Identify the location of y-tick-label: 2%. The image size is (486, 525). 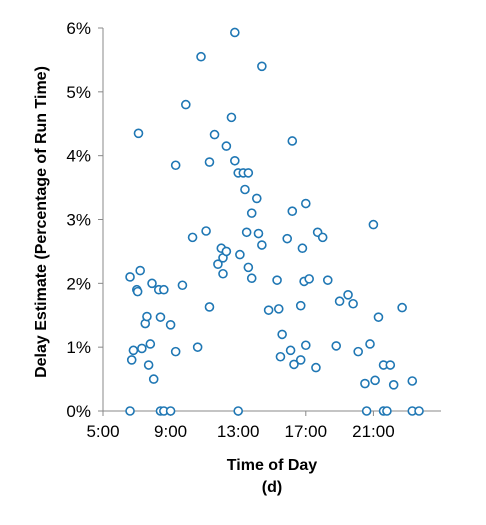
(78, 283).